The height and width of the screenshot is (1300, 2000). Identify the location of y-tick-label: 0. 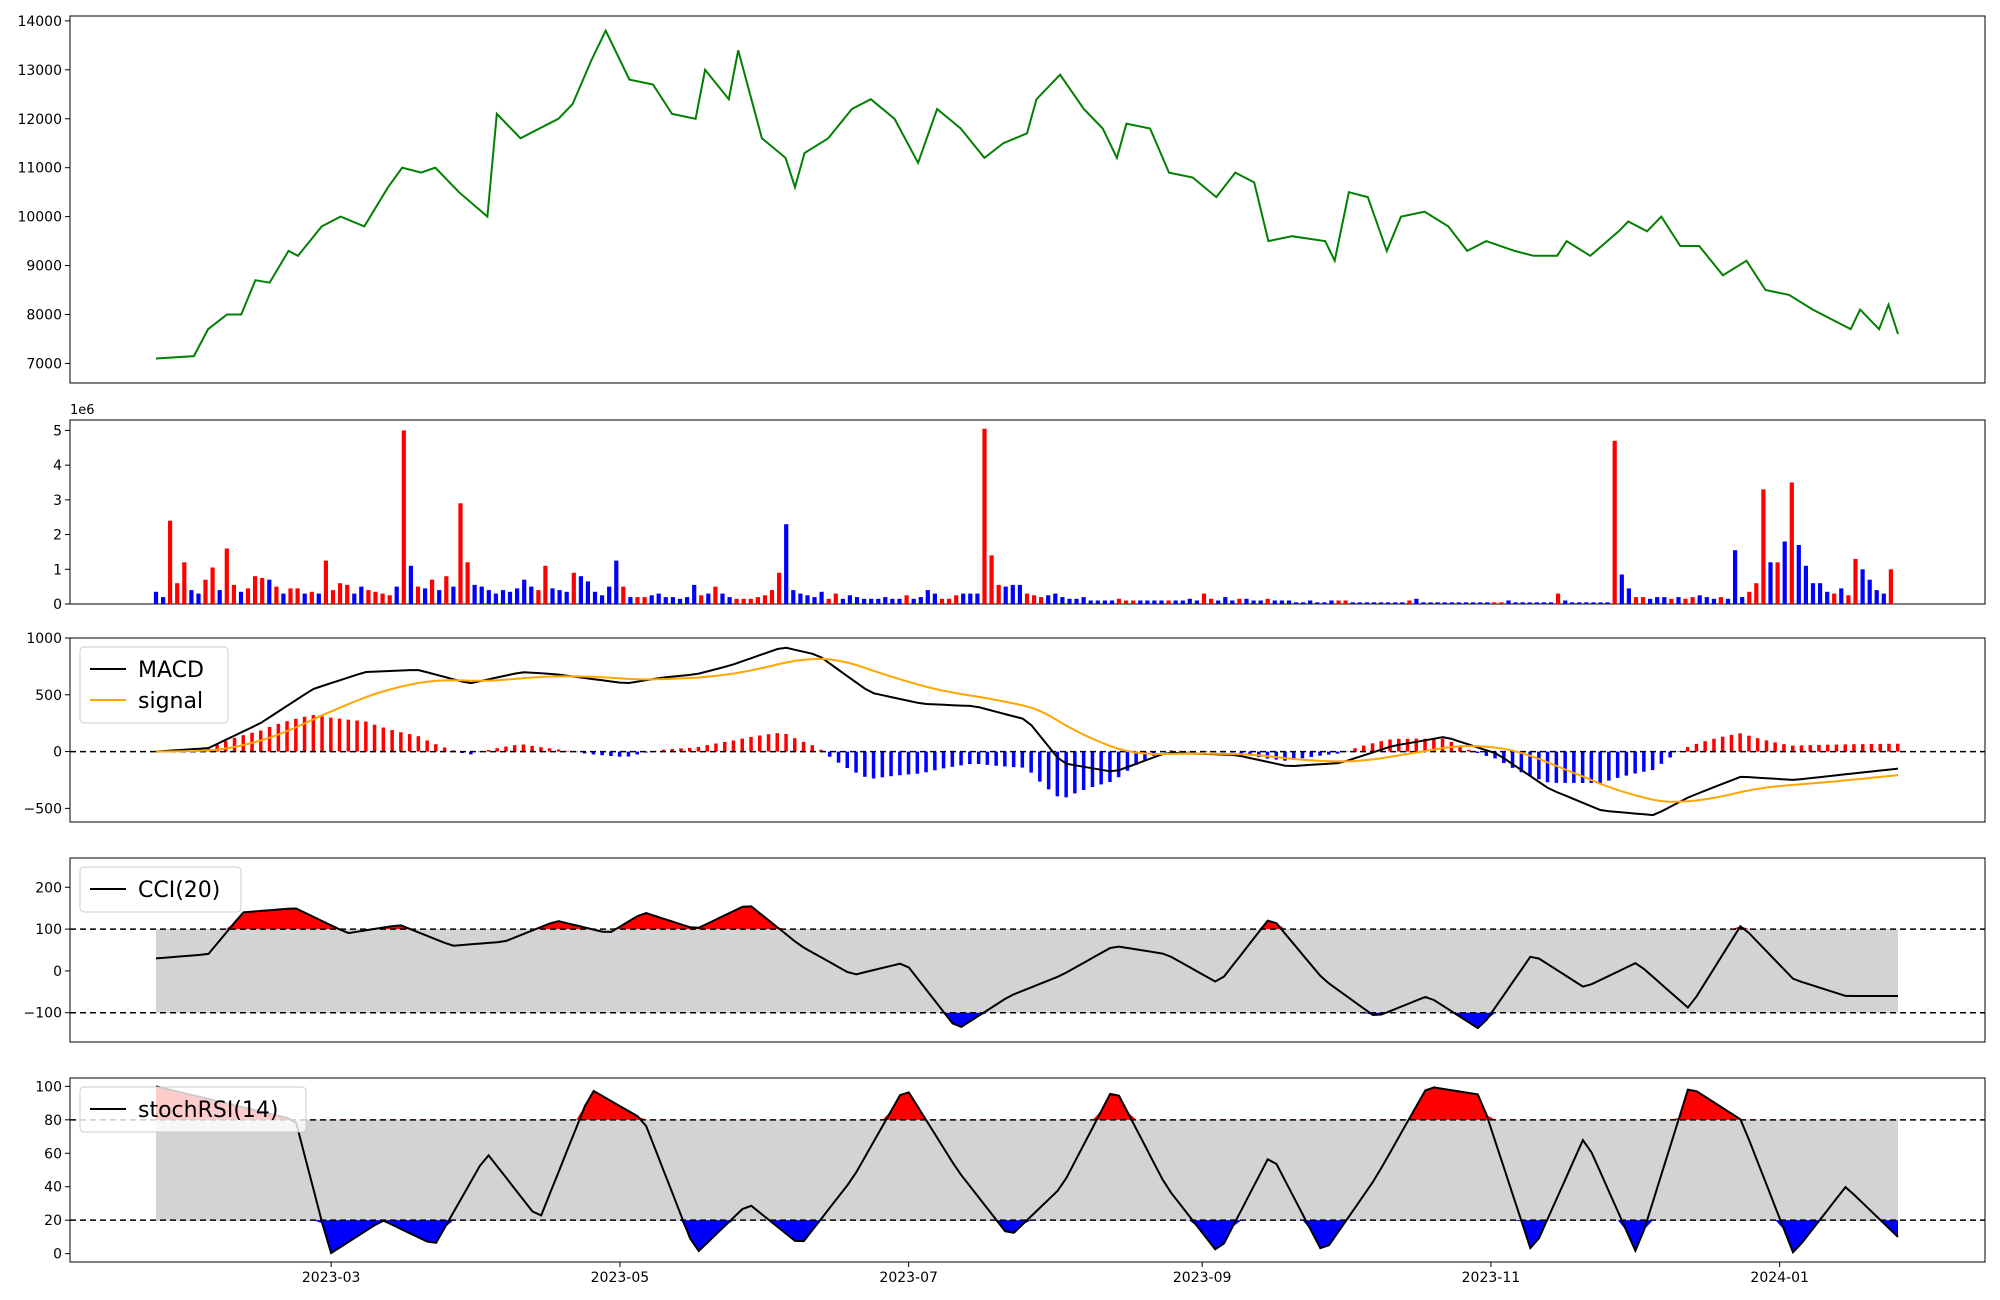
(57, 753).